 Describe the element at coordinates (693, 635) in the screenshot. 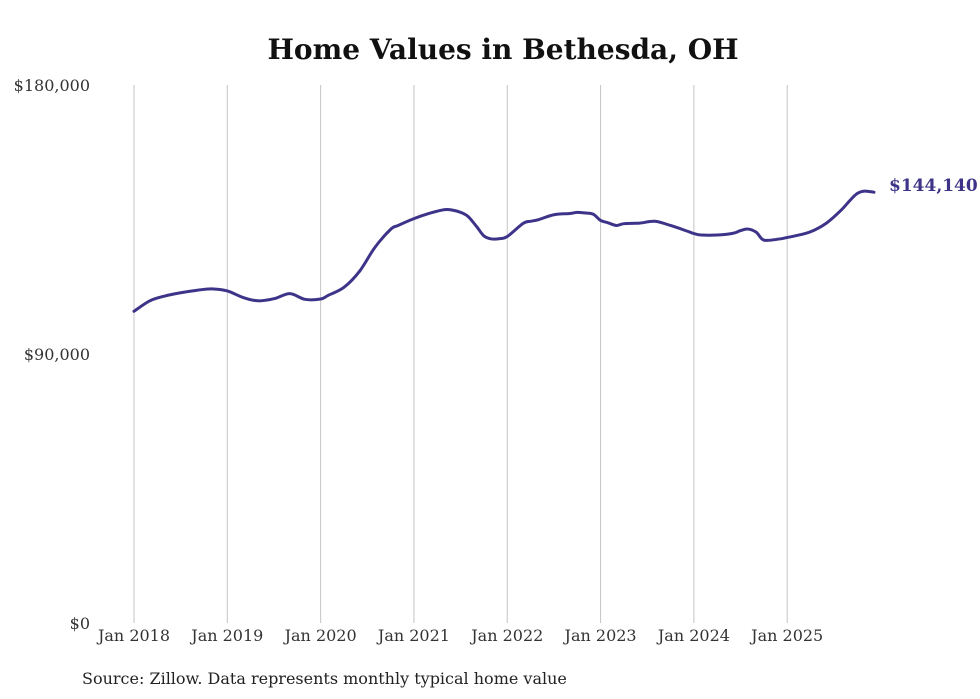

I see `x-tick-label: Jan 2024` at that location.